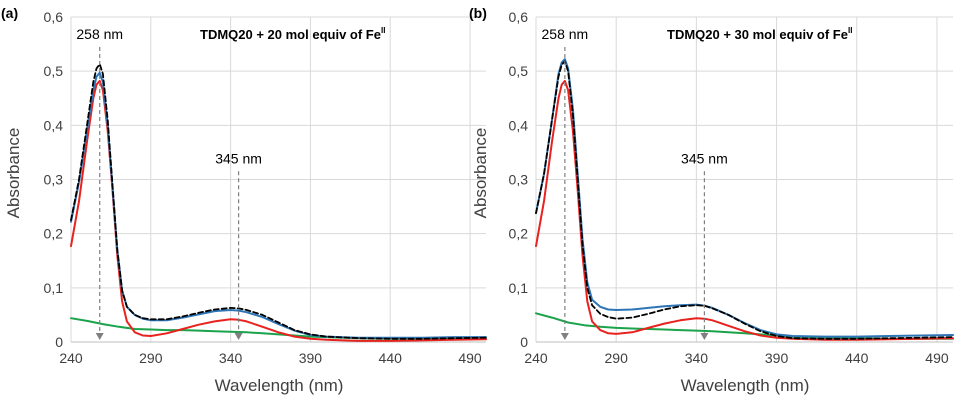 The image size is (957, 400). I want to click on chart-title: TDMQ20 + 30 mol equiv of FeII, so click(759, 34).